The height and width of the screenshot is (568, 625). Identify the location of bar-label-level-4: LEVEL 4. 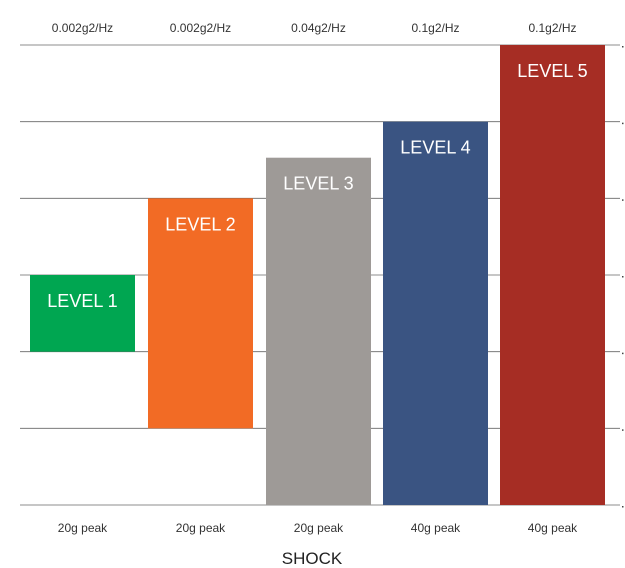
(435, 148).